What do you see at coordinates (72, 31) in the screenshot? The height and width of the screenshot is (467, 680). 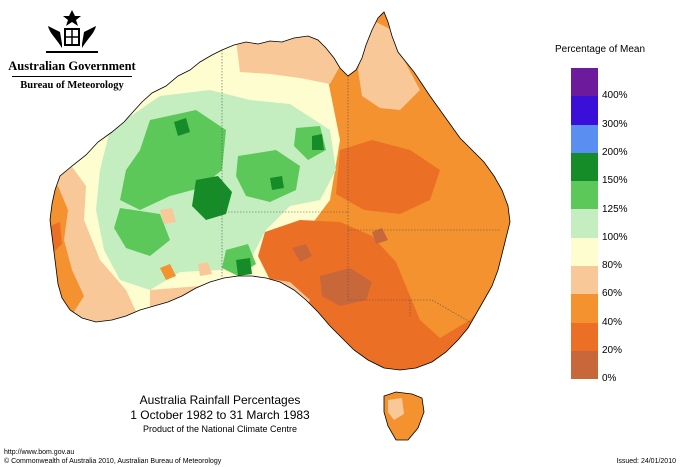 I see `coat-of-arms-icon` at bounding box center [72, 31].